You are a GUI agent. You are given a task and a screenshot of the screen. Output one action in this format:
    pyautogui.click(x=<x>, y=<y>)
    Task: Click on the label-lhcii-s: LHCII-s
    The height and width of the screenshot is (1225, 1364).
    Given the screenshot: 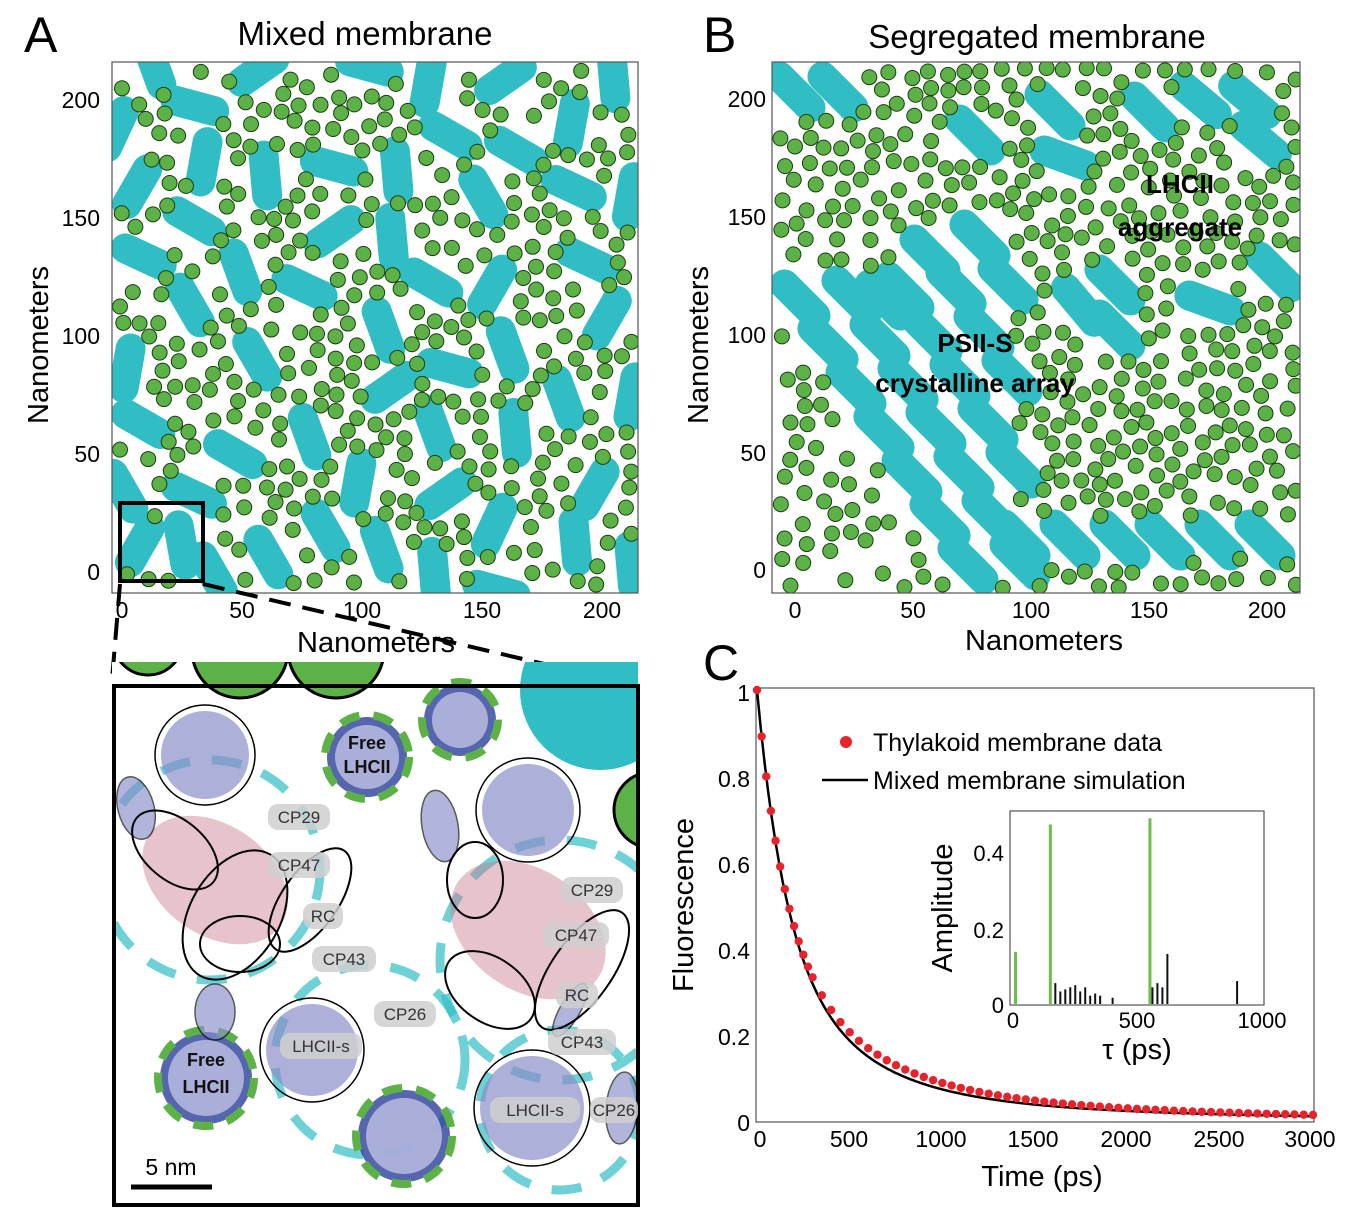 What is the action you would take?
    pyautogui.click(x=535, y=1110)
    